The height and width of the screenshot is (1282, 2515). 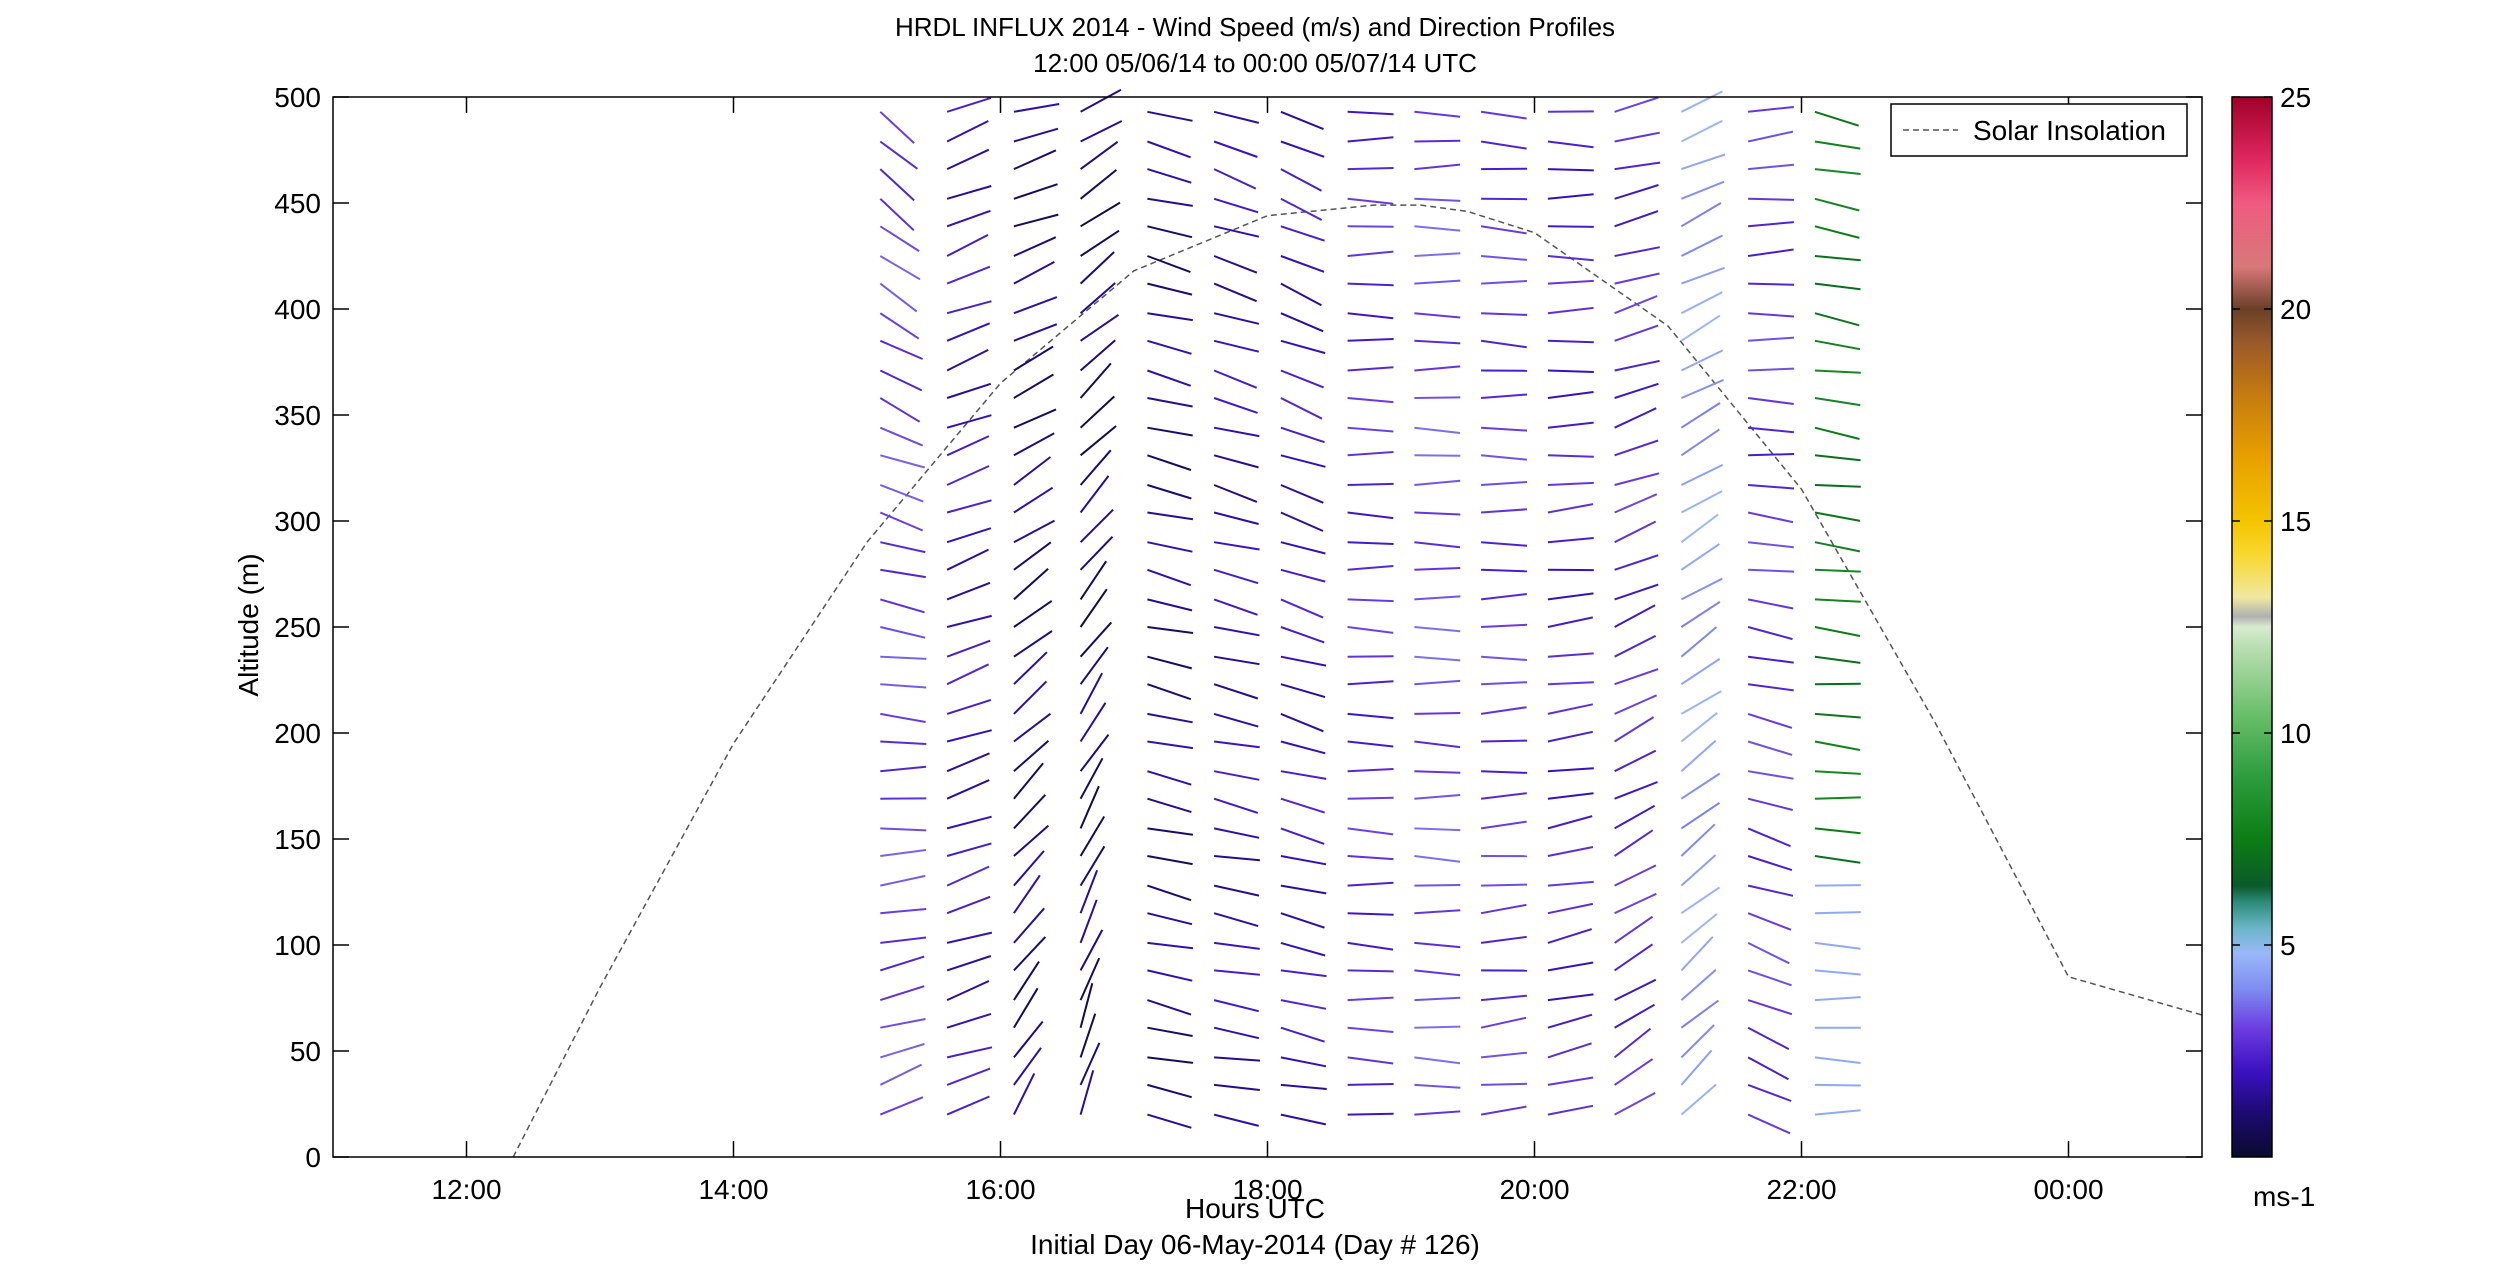 What do you see at coordinates (2295, 309) in the screenshot?
I see `colorbar-tick-label: 20` at bounding box center [2295, 309].